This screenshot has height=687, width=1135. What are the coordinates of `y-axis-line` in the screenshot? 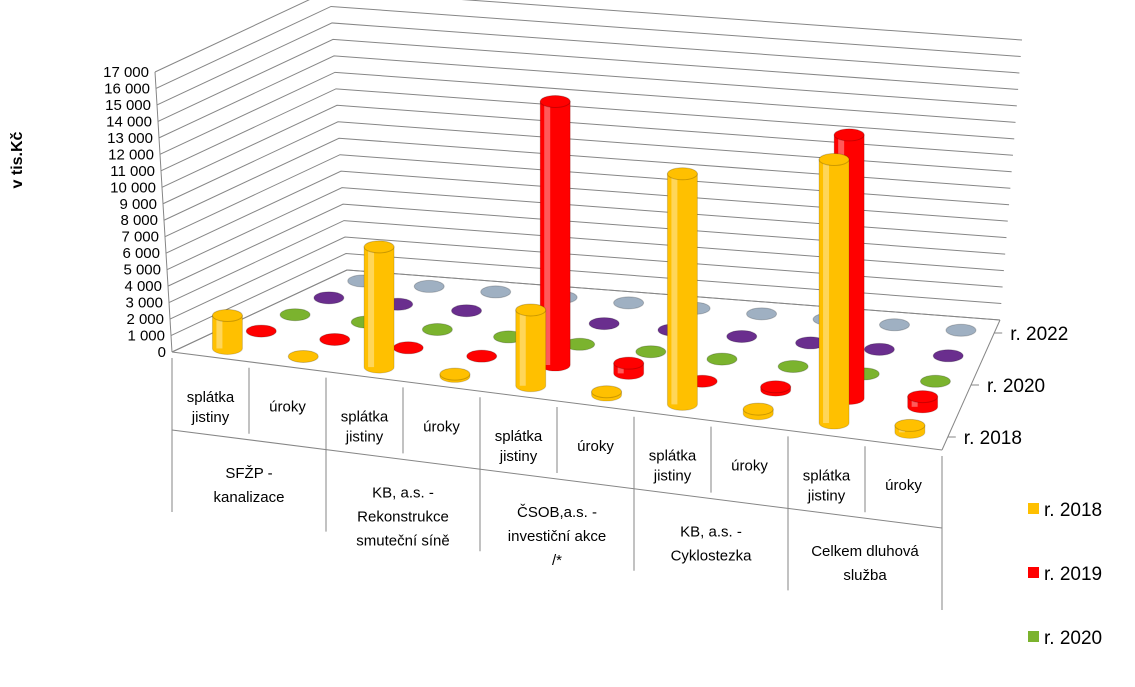 It's located at (163, 212).